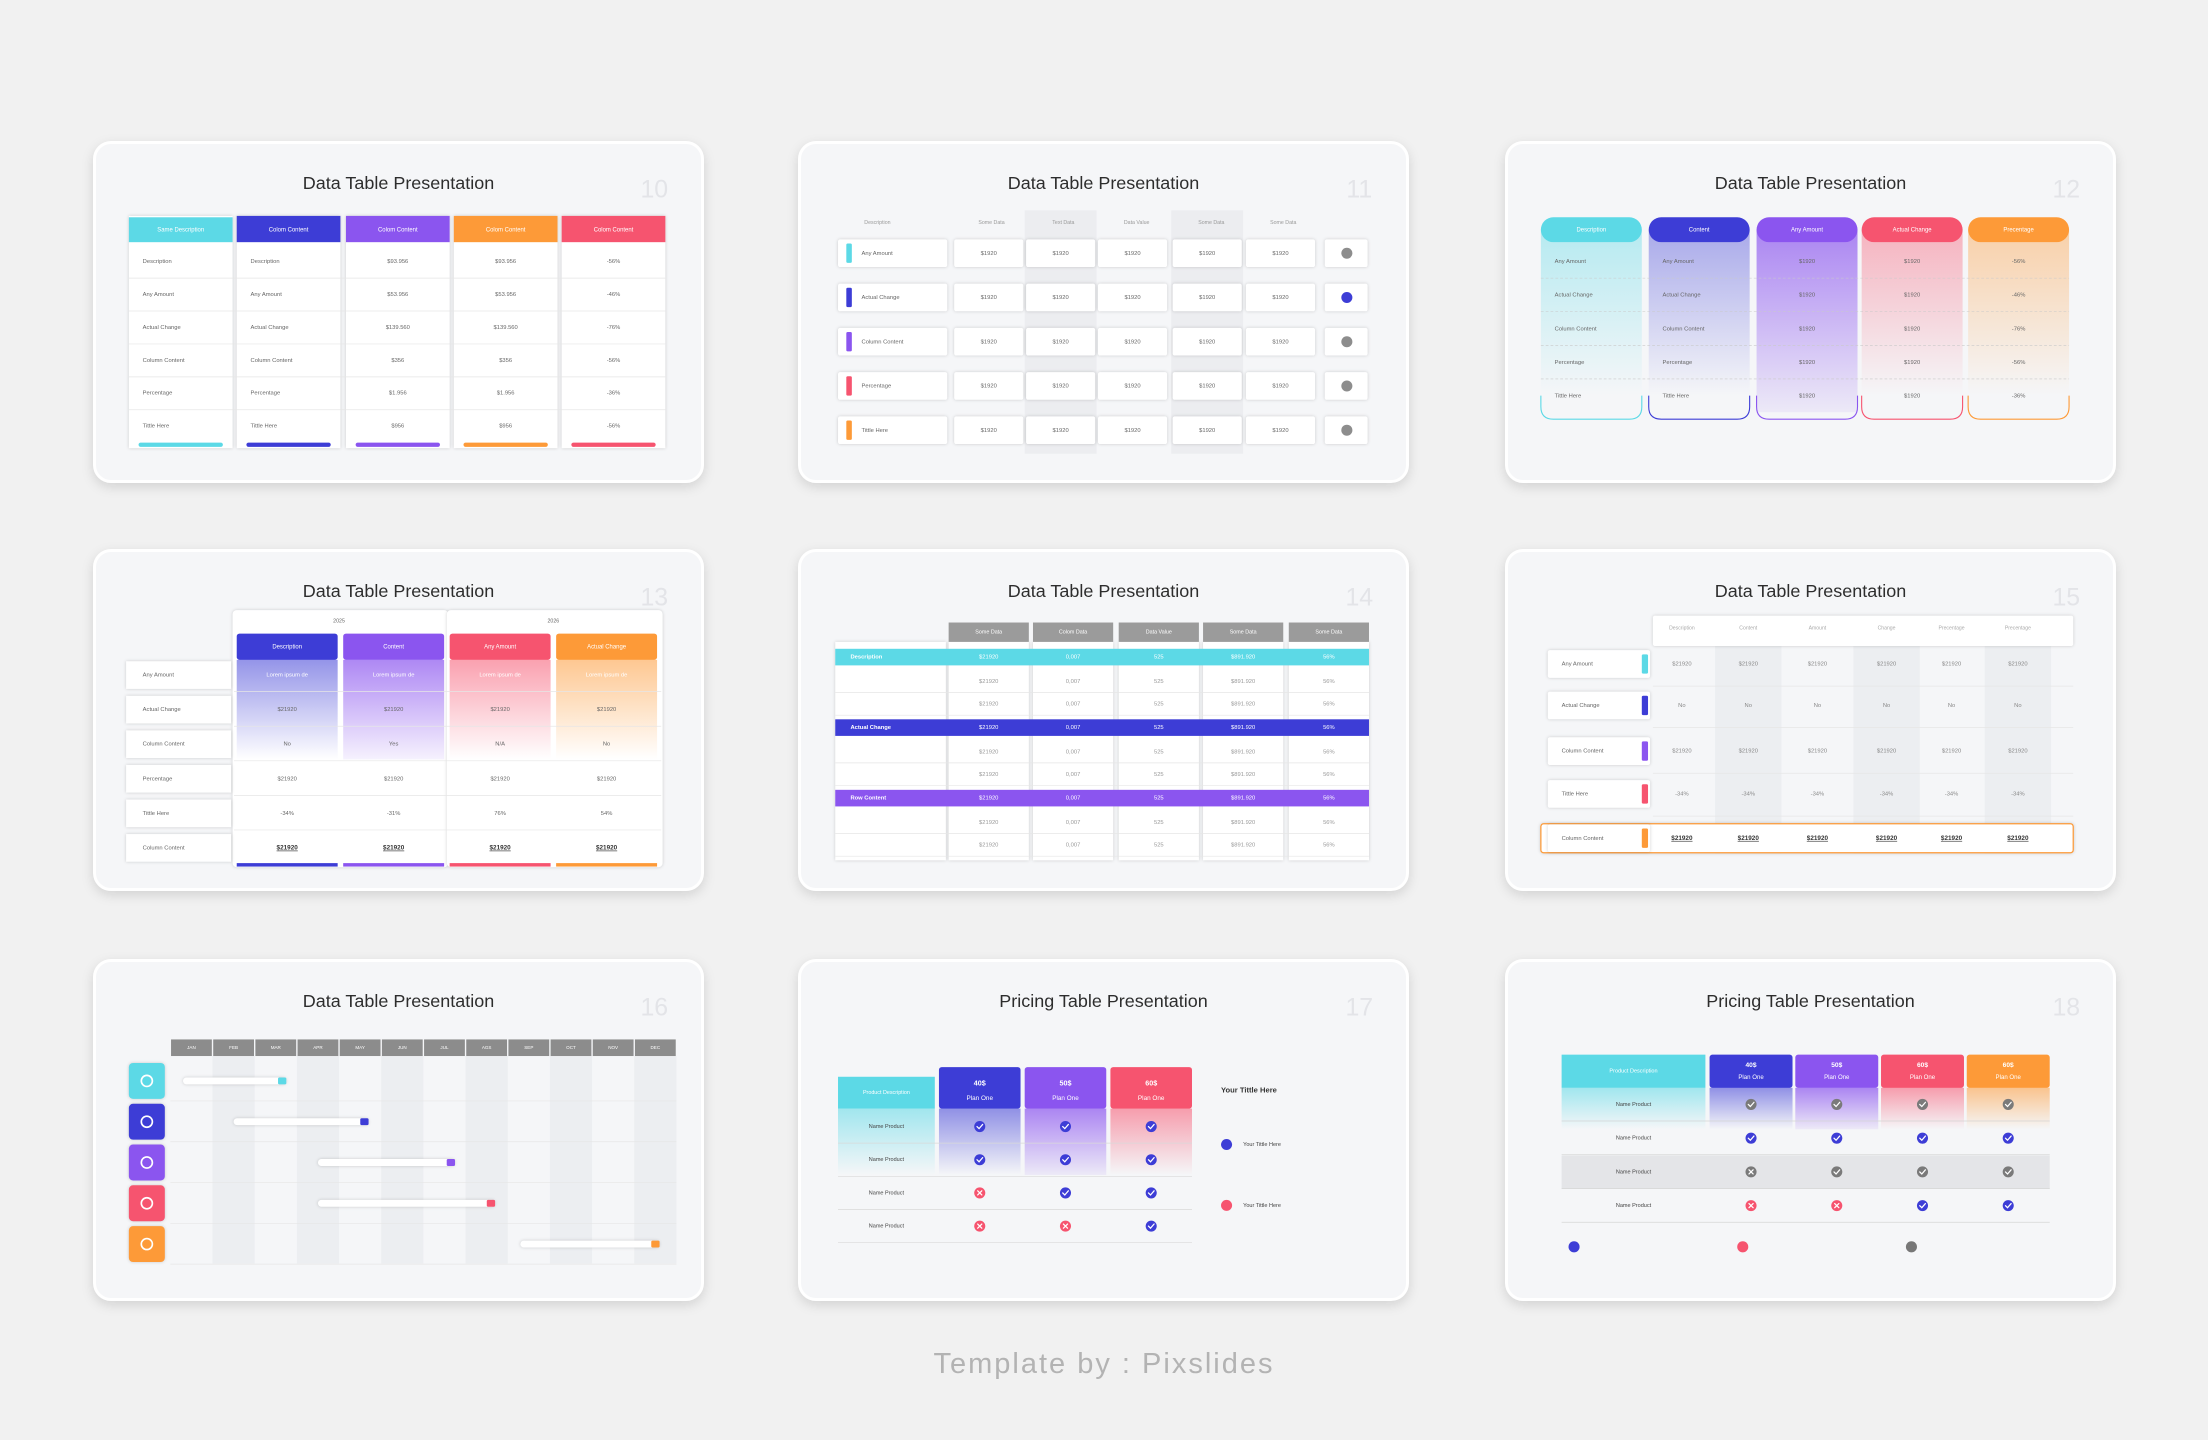  Describe the element at coordinates (654, 190) in the screenshot. I see `slide-number: 10` at that location.